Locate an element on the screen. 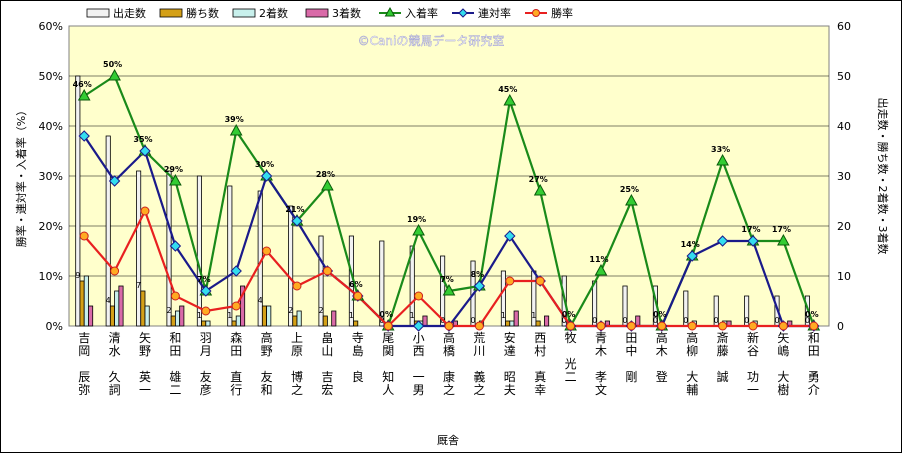 This screenshot has width=902, height=453. legend-swatch-出走数 is located at coordinates (98, 13).